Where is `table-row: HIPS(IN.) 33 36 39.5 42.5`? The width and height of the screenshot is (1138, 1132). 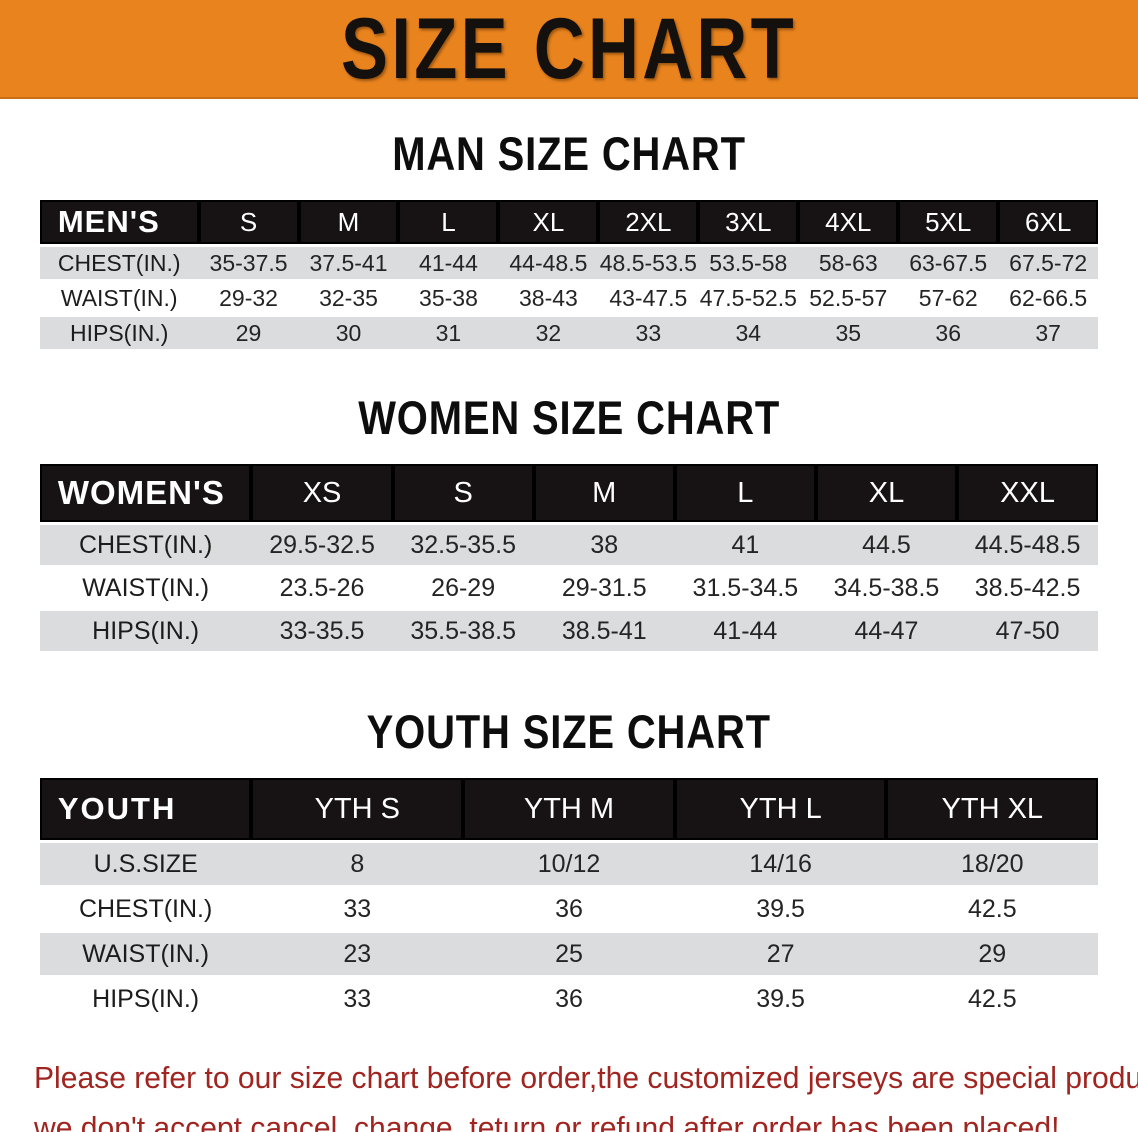 table-row: HIPS(IN.) 33 36 39.5 42.5 is located at coordinates (569, 999).